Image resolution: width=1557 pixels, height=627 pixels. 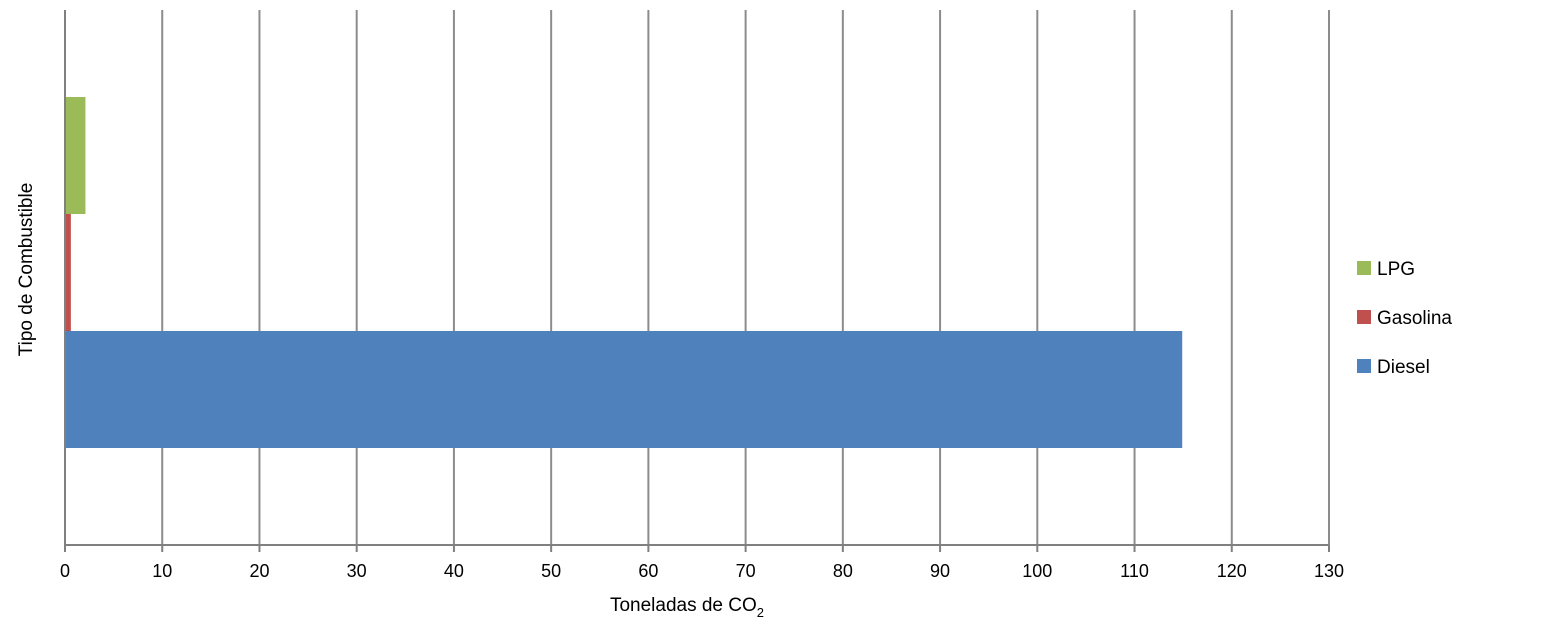 I want to click on legend-swatch-diesel, so click(x=1364, y=366).